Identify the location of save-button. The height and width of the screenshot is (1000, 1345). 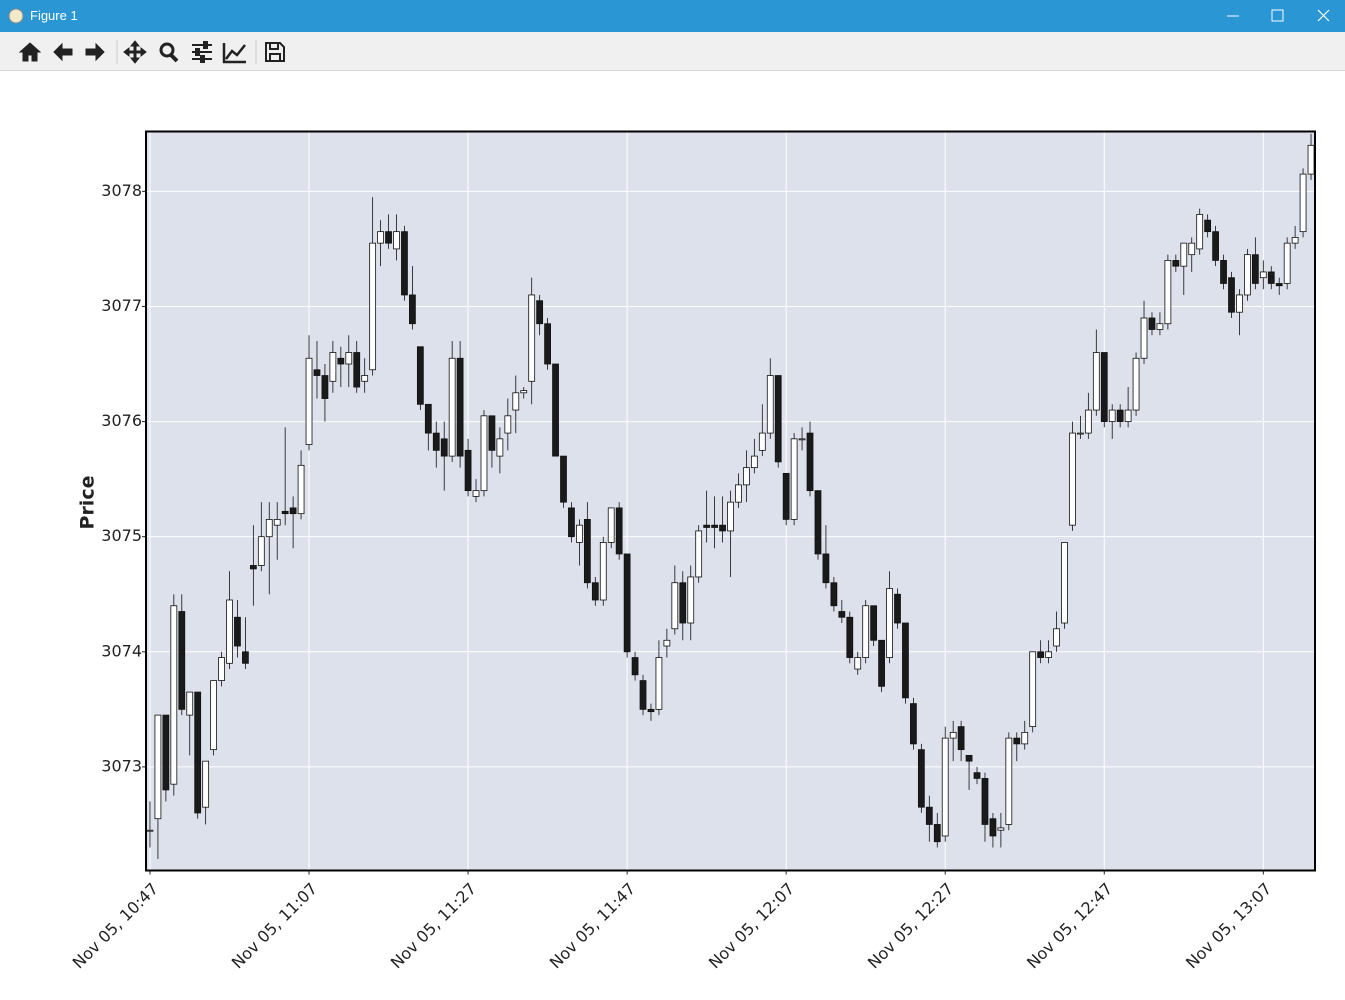
(275, 52).